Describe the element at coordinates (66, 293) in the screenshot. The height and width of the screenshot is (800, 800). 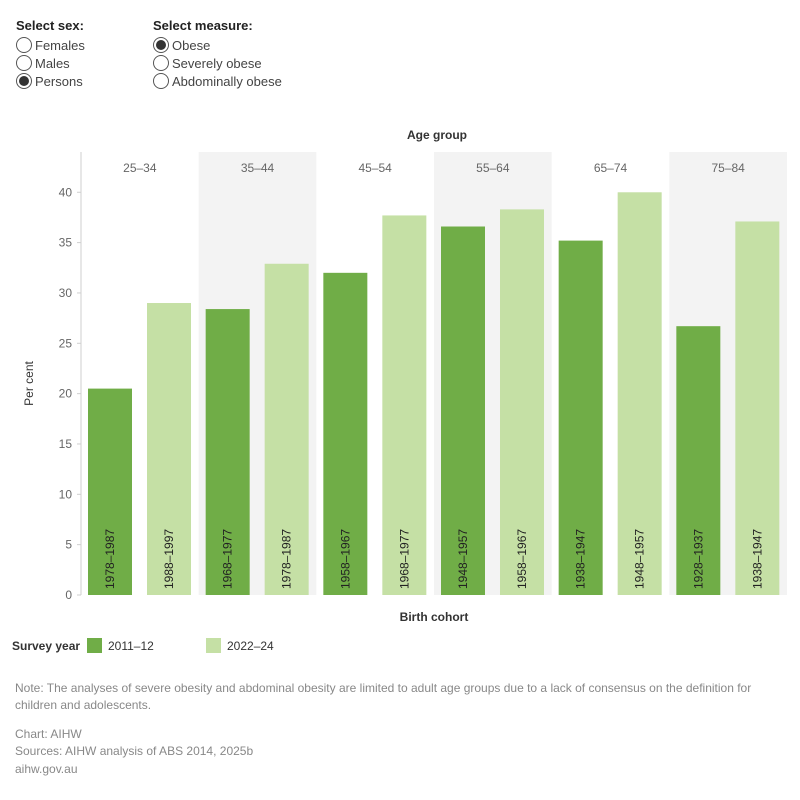
I see `y-tick-label: 30` at that location.